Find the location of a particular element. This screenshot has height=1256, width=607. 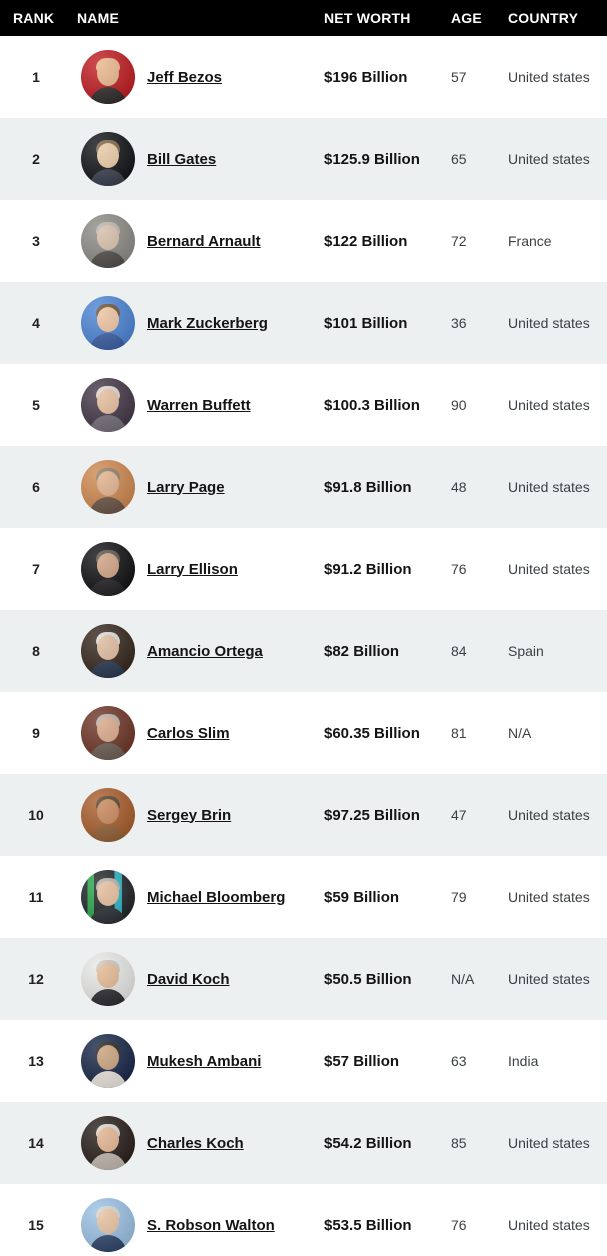

age-cell: 36 is located at coordinates (459, 323).